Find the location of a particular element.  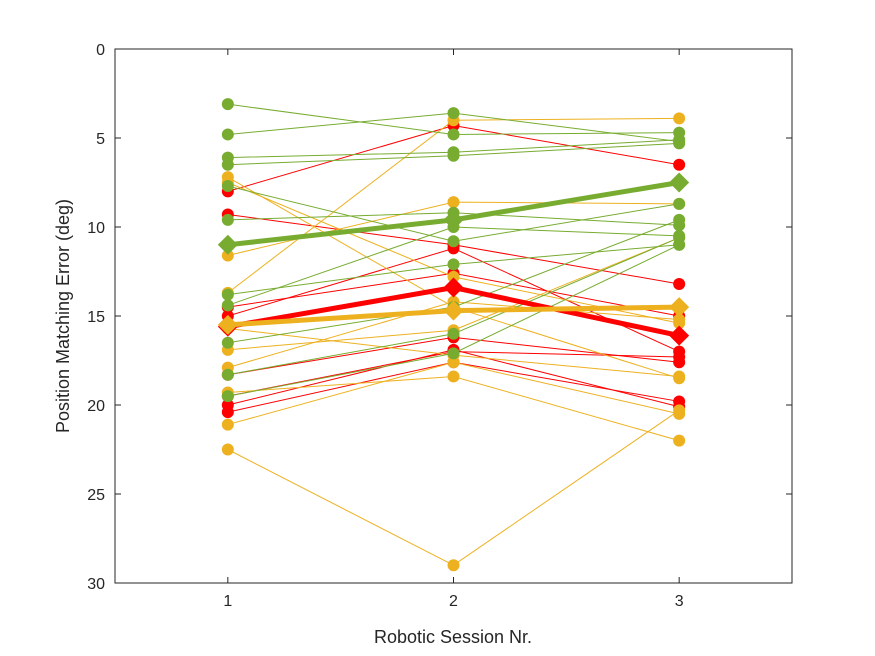

y-tick-label: 10 is located at coordinates (96, 228).